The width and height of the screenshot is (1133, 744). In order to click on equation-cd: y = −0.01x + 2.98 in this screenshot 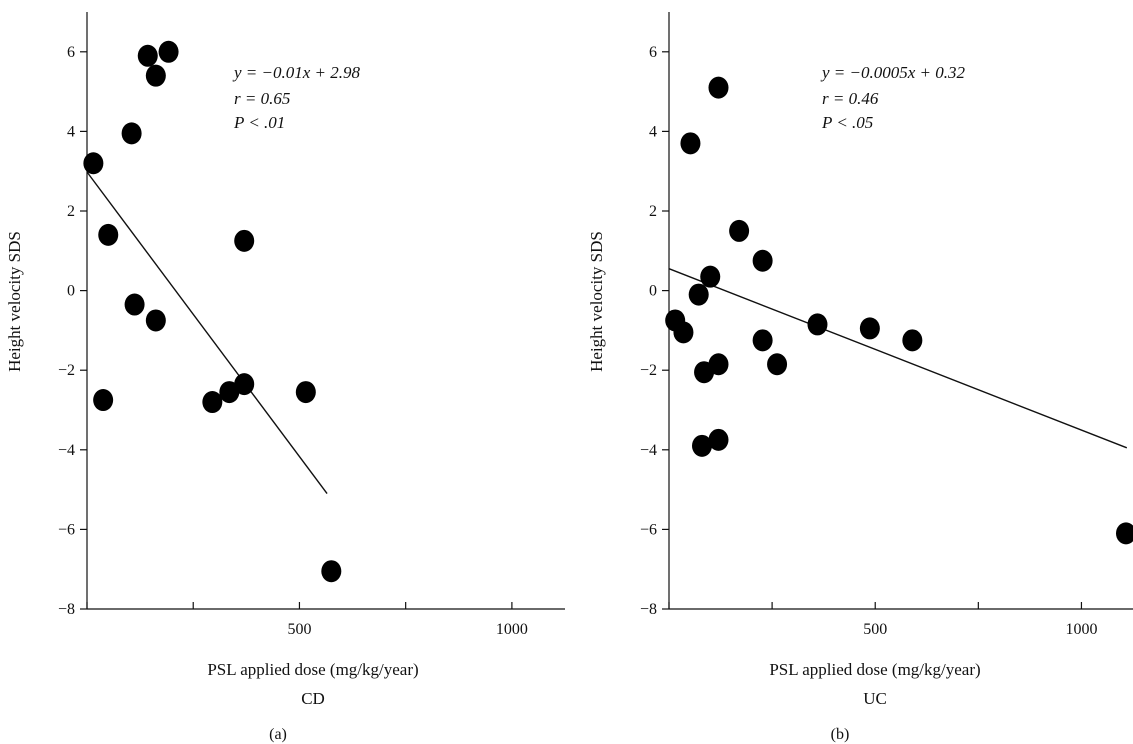, I will do `click(296, 72)`.